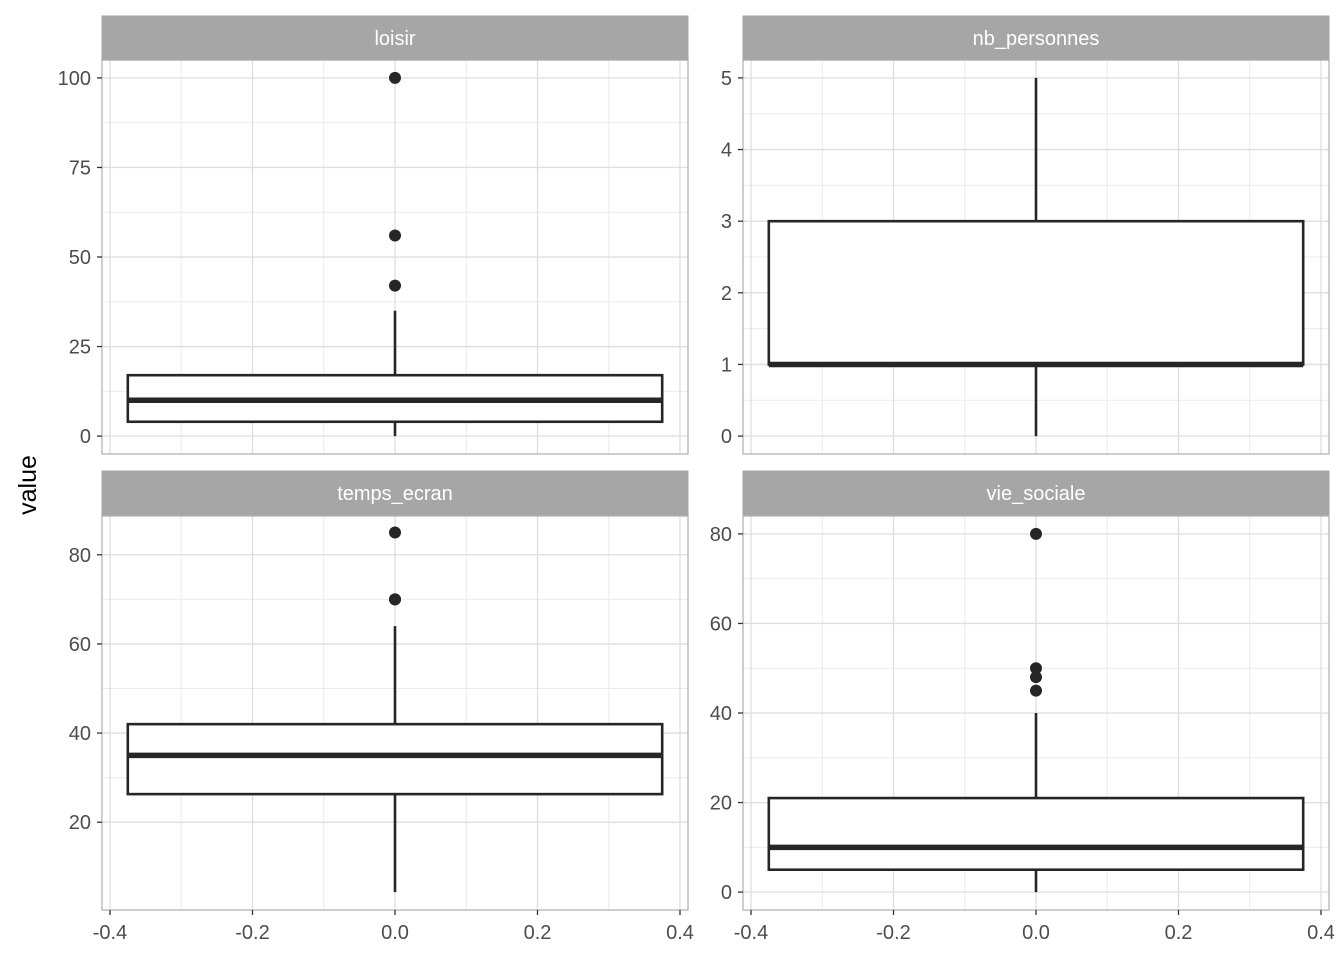 The width and height of the screenshot is (1344, 960). What do you see at coordinates (80, 258) in the screenshot?
I see `y-tick-label: 50` at bounding box center [80, 258].